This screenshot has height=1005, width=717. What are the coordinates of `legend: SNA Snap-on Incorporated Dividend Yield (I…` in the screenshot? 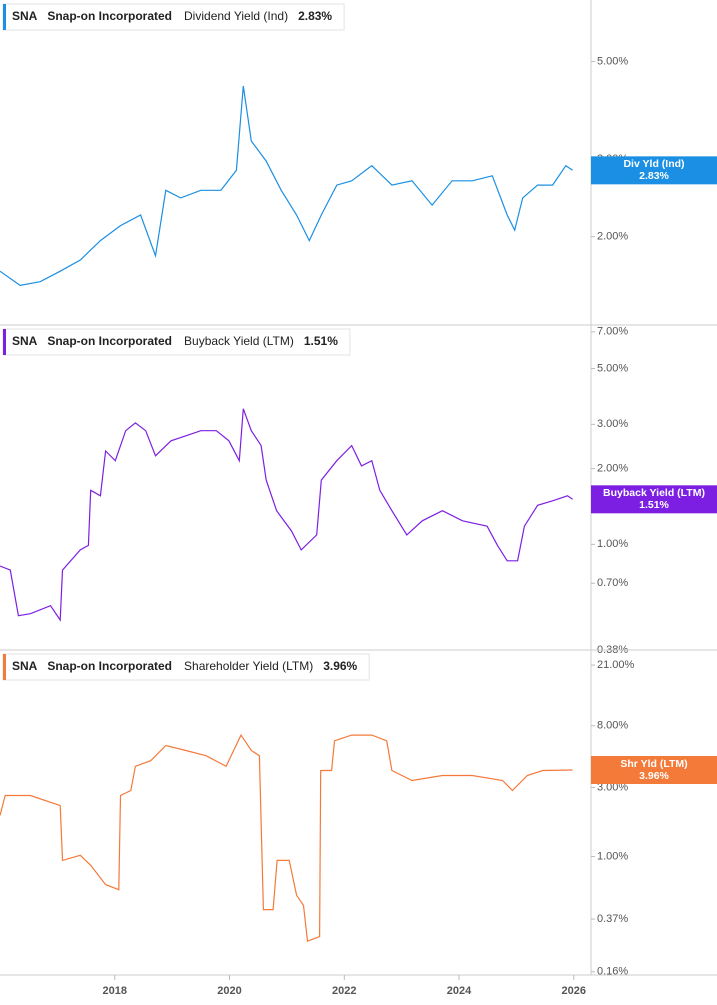 It's located at (173, 17).